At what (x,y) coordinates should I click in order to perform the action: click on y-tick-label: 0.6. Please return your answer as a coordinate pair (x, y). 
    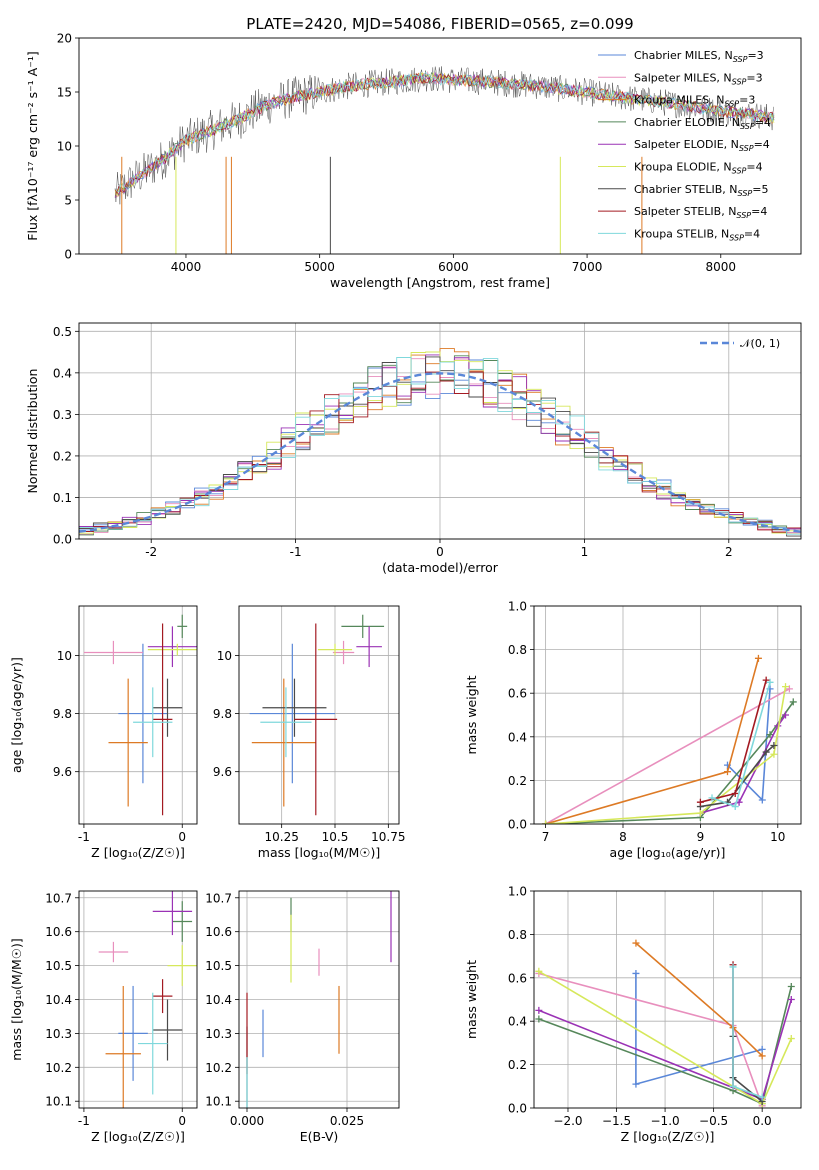
    Looking at the image, I should click on (517, 694).